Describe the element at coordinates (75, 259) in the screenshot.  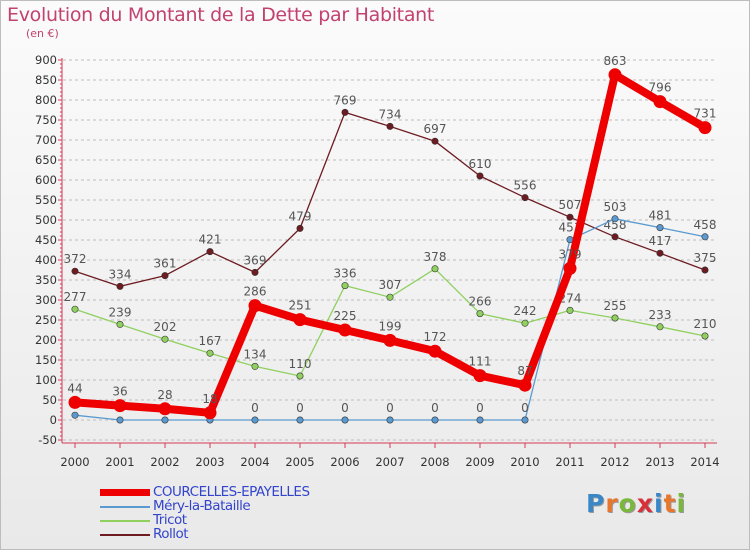
I see `data-label: 372` at that location.